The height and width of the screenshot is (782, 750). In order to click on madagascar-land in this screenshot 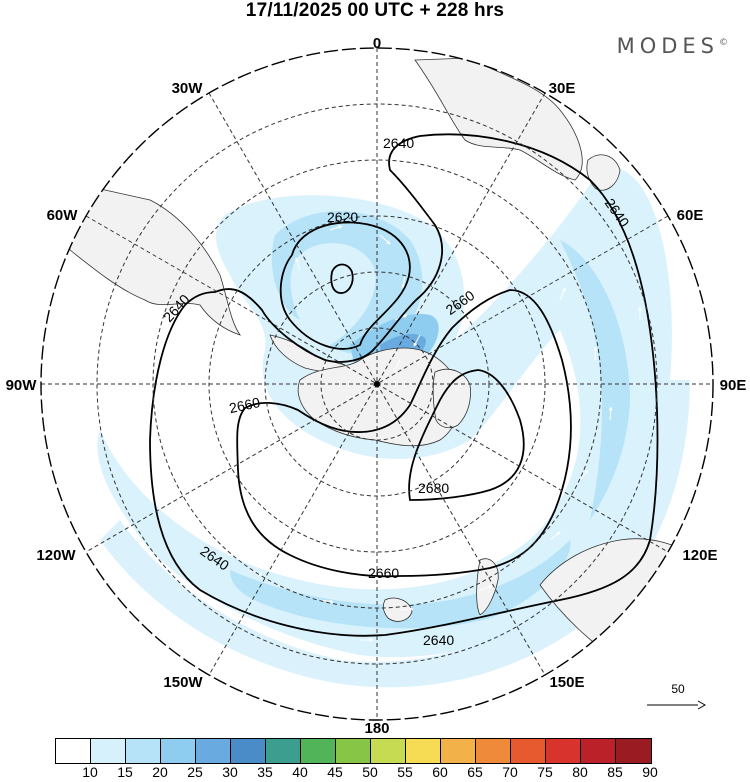, I will do `click(603, 172)`.